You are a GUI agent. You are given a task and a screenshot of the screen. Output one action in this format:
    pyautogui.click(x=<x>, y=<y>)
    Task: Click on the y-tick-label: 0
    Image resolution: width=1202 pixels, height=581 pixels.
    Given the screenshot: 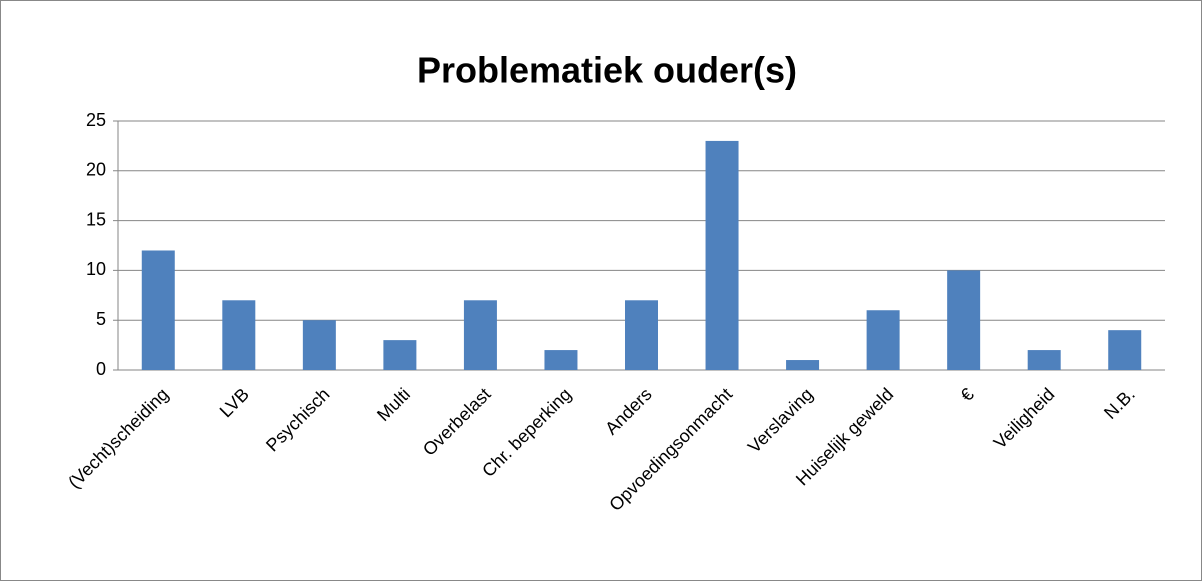 What is the action you would take?
    pyautogui.click(x=101, y=369)
    